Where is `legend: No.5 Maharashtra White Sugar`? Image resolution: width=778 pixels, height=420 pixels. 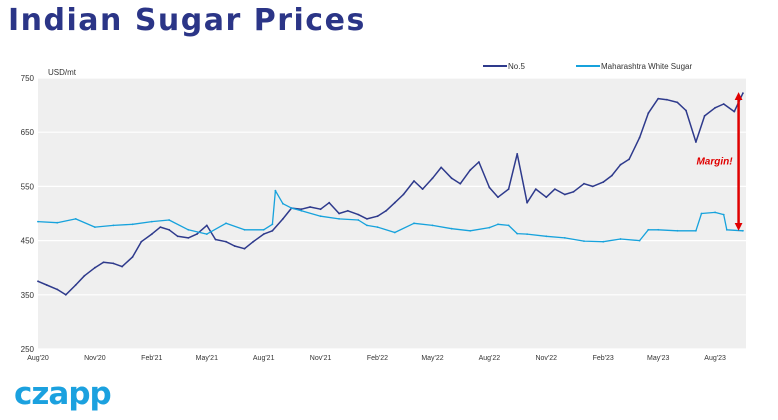
legend: No.5 Maharashtra White Sugar is located at coordinates (587, 66).